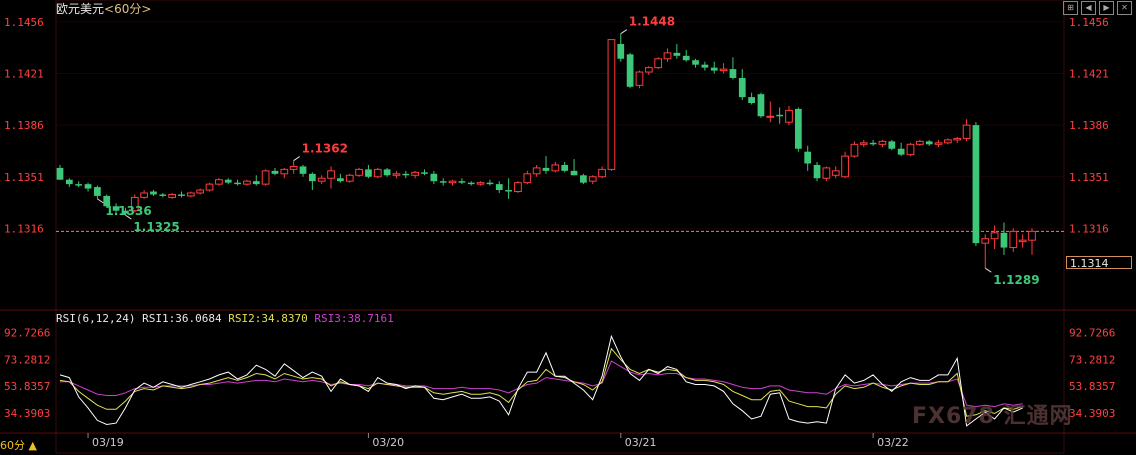 The width and height of the screenshot is (1136, 455). What do you see at coordinates (27, 359) in the screenshot?
I see `rsi-tick-left: 73.2812` at bounding box center [27, 359].